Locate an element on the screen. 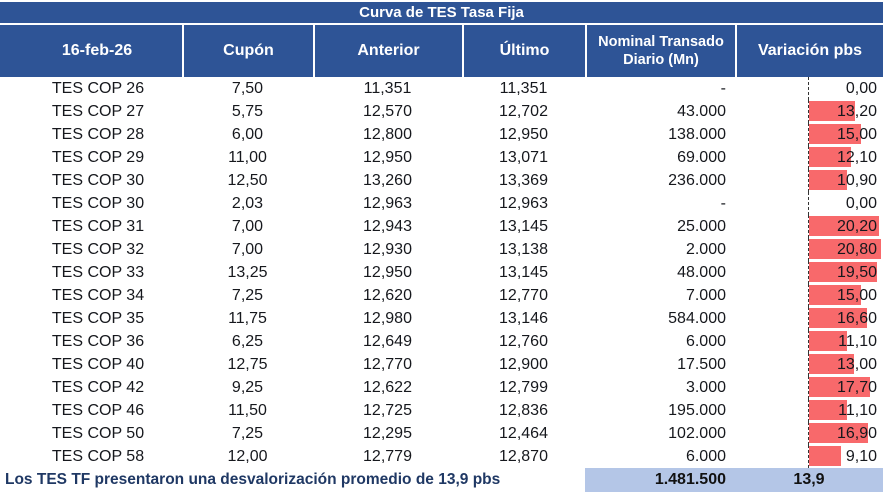 Image resolution: width=883 pixels, height=494 pixels. cell-ultimo: 12,760 is located at coordinates (523, 341).